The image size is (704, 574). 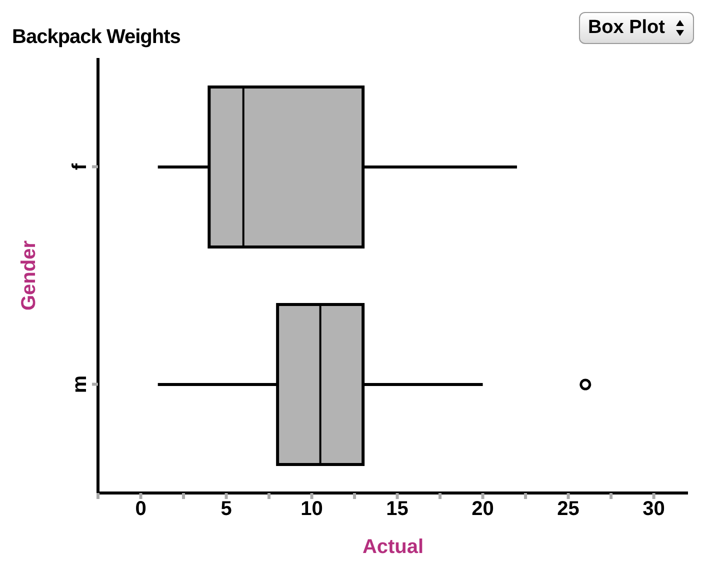 I want to click on x-tick-label: 5, so click(x=226, y=509).